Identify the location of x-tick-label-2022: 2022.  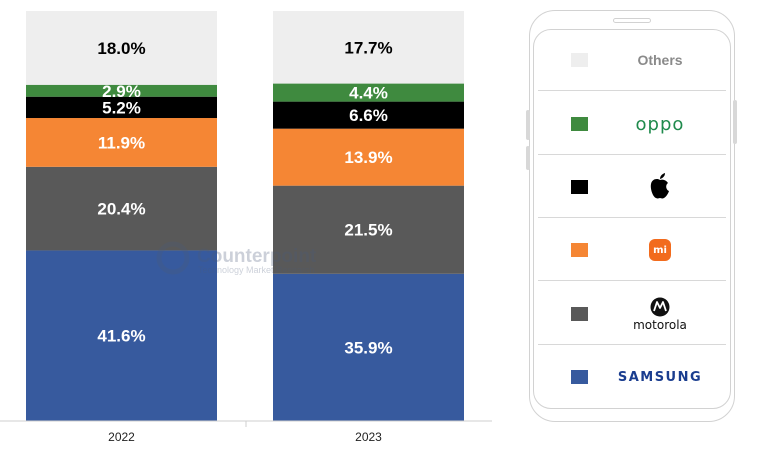
(121, 437).